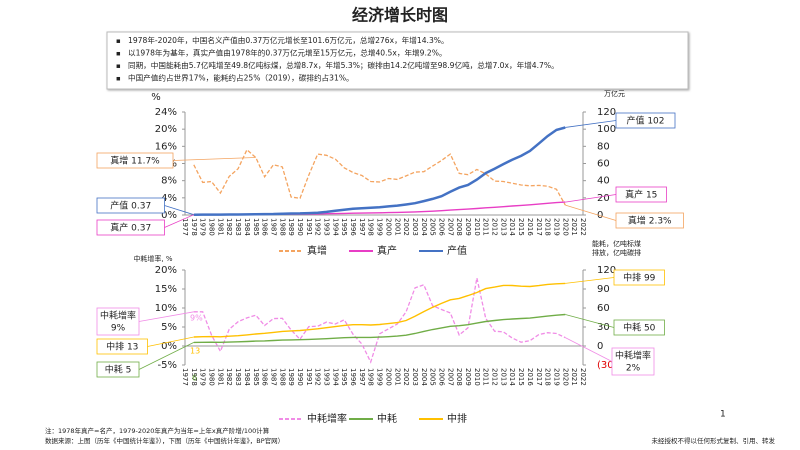  I want to click on annotation-text: 产值 102, so click(645, 121).